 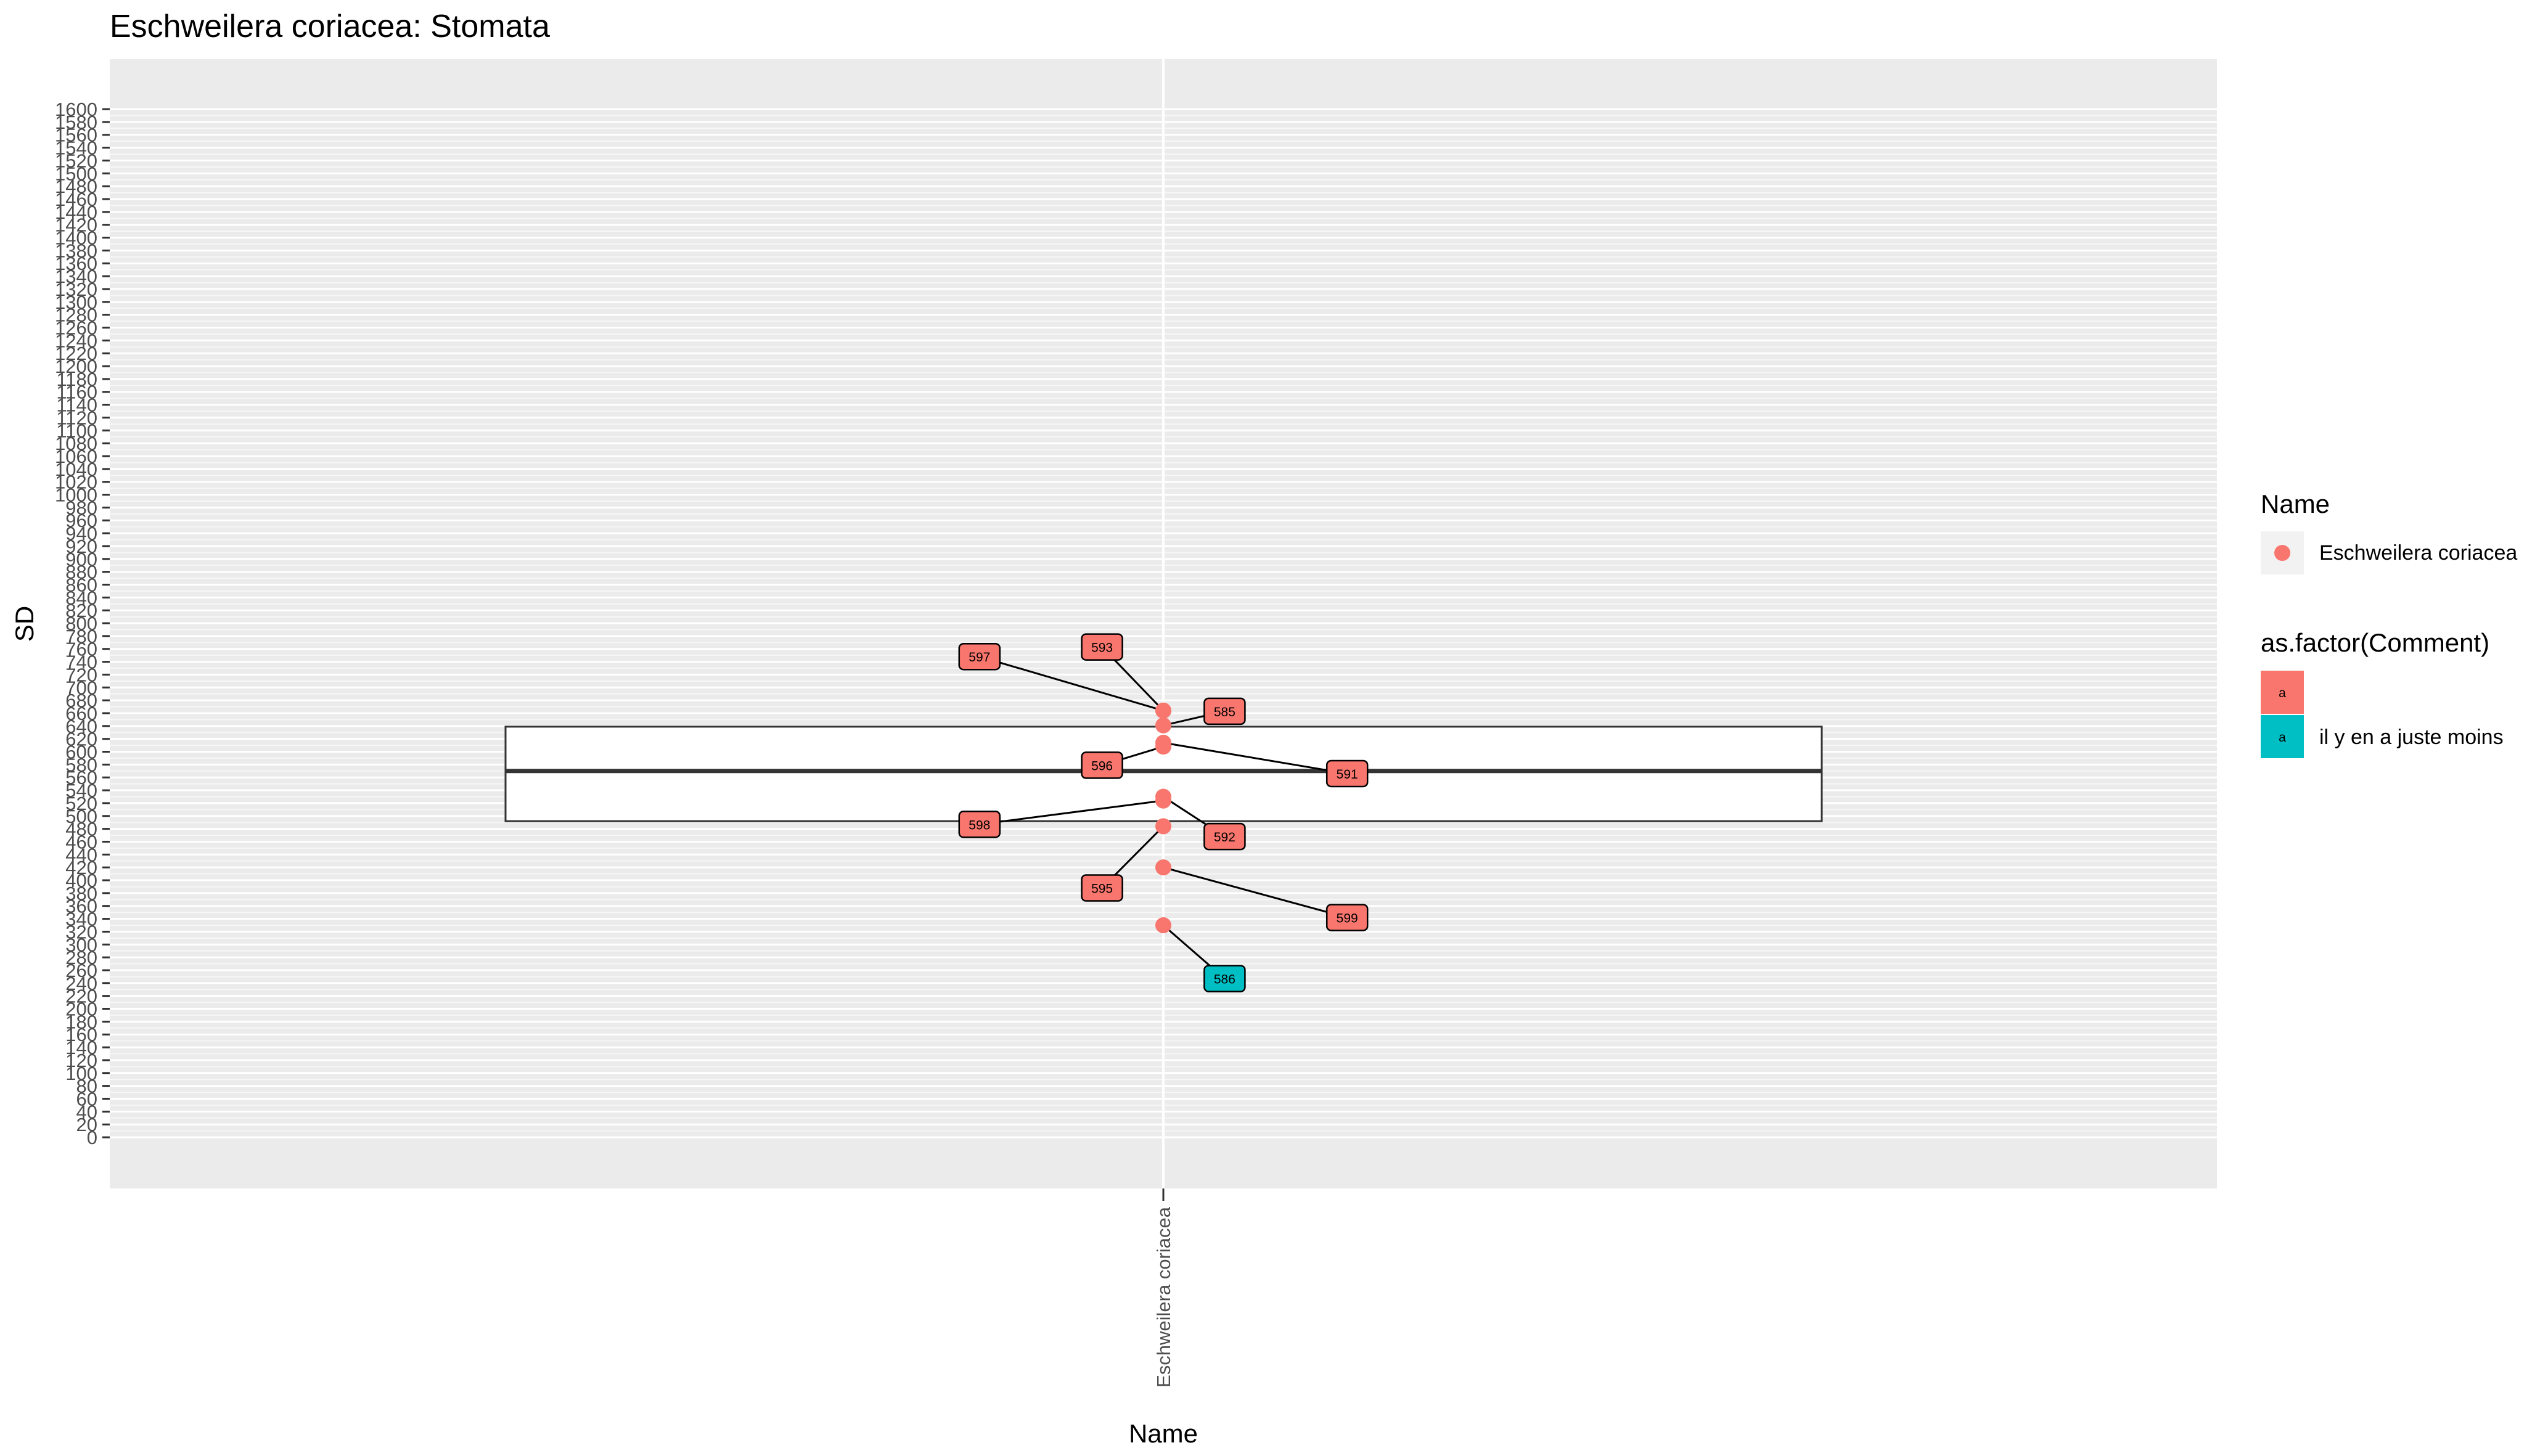 I want to click on point-label-text: 592, so click(x=1224, y=838).